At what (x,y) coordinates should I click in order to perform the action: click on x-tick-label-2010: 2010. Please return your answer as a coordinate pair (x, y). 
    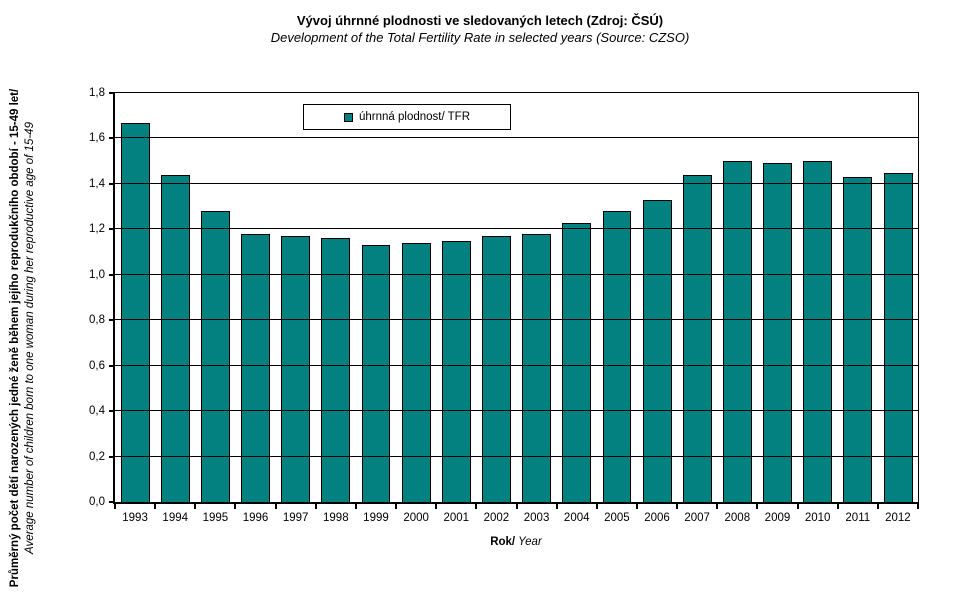
    Looking at the image, I should click on (817, 518).